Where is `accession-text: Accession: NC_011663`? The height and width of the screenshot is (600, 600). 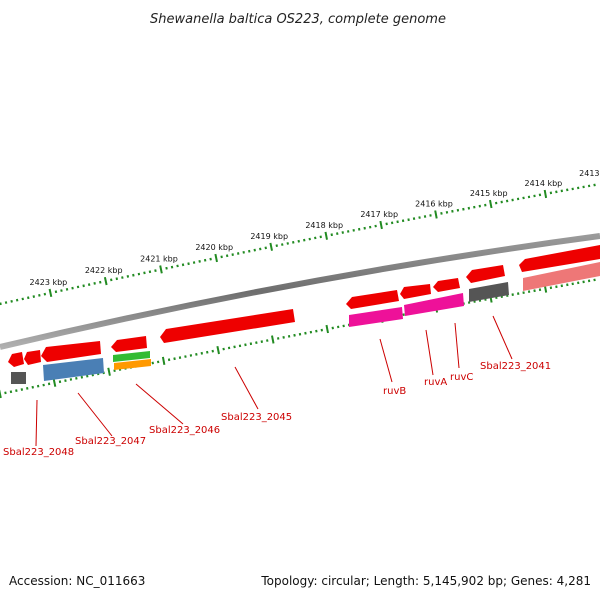
accession-text: Accession: NC_011663 is located at coordinates (77, 581).